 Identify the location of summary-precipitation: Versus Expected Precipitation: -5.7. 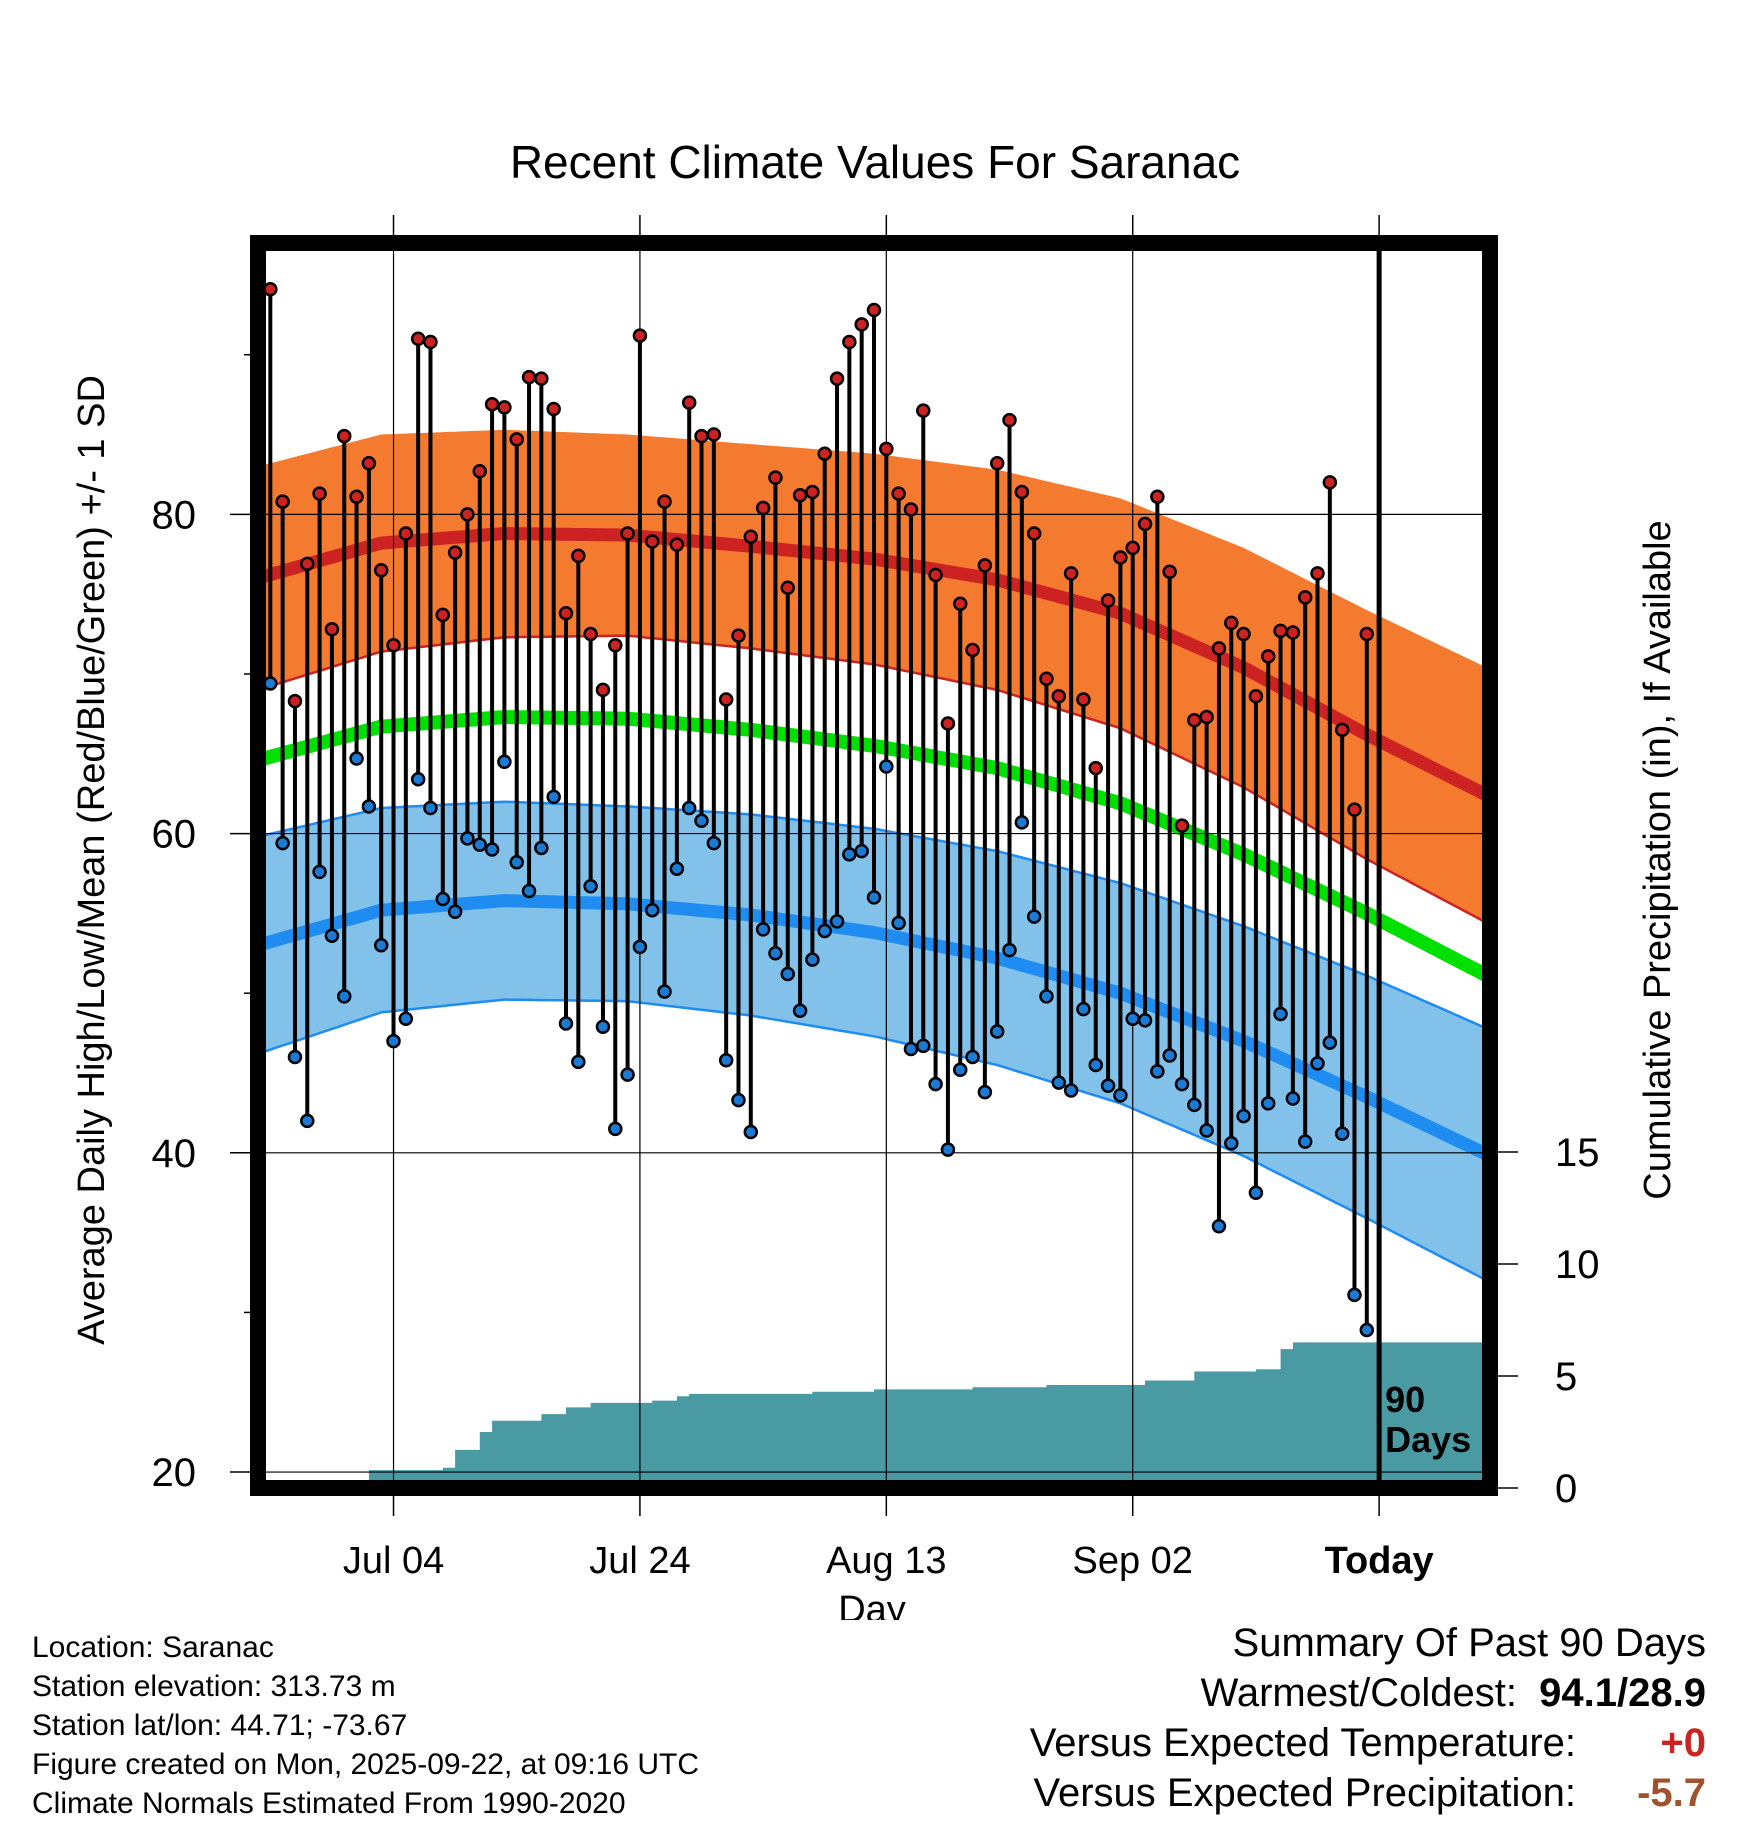
(1368, 1793).